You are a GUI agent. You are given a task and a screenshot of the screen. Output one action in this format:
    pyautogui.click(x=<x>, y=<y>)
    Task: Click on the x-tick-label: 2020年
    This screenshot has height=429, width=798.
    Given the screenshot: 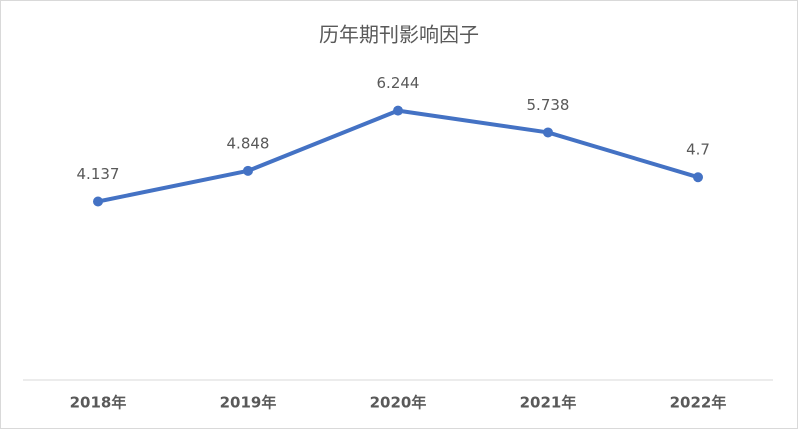 What is the action you would take?
    pyautogui.click(x=398, y=403)
    